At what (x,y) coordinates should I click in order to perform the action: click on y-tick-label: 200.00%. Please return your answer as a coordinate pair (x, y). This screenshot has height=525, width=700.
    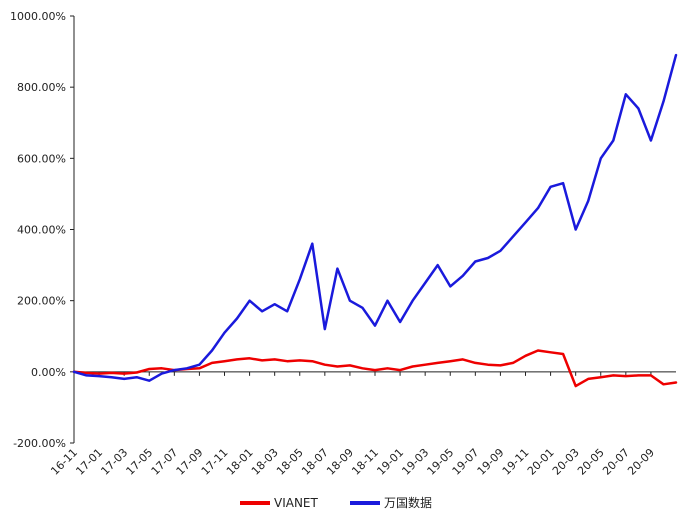
    Looking at the image, I should click on (41, 301).